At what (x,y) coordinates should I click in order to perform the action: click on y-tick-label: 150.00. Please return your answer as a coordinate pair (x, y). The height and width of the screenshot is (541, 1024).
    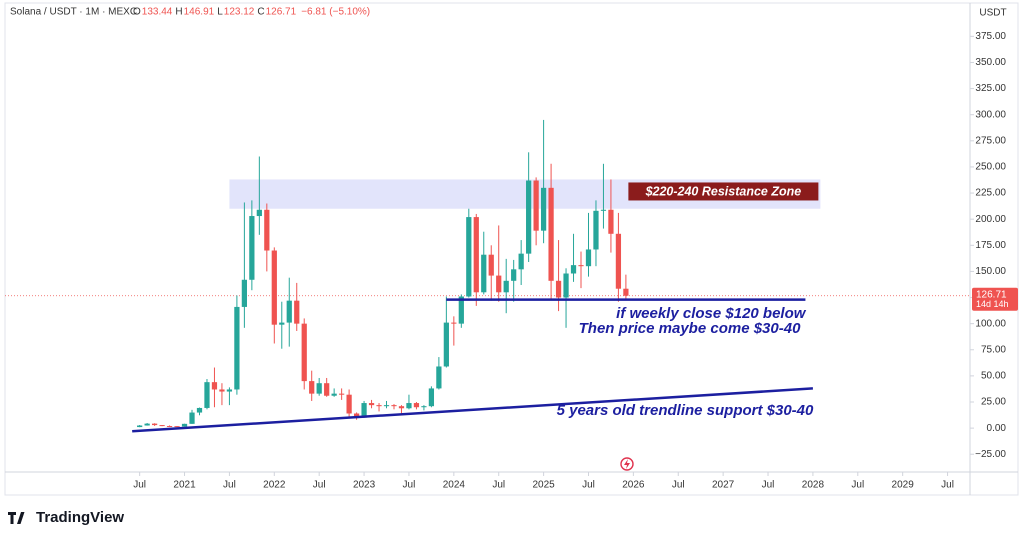
    Looking at the image, I should click on (990, 271).